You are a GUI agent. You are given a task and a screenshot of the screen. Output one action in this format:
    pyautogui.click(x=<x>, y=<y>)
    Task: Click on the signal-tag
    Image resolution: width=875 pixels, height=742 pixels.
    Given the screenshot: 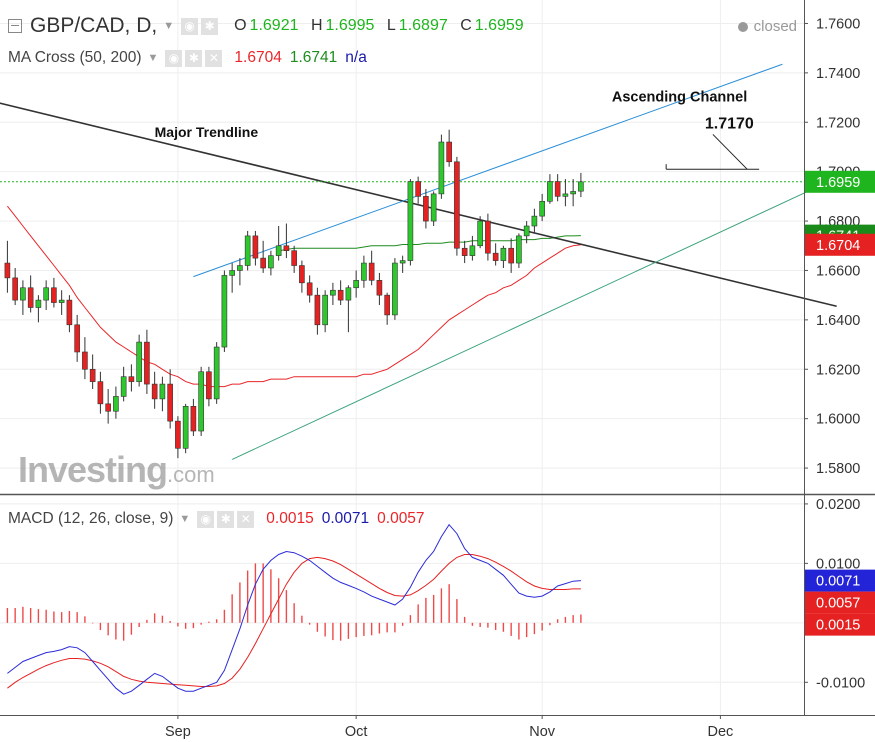 What is the action you would take?
    pyautogui.click(x=840, y=602)
    